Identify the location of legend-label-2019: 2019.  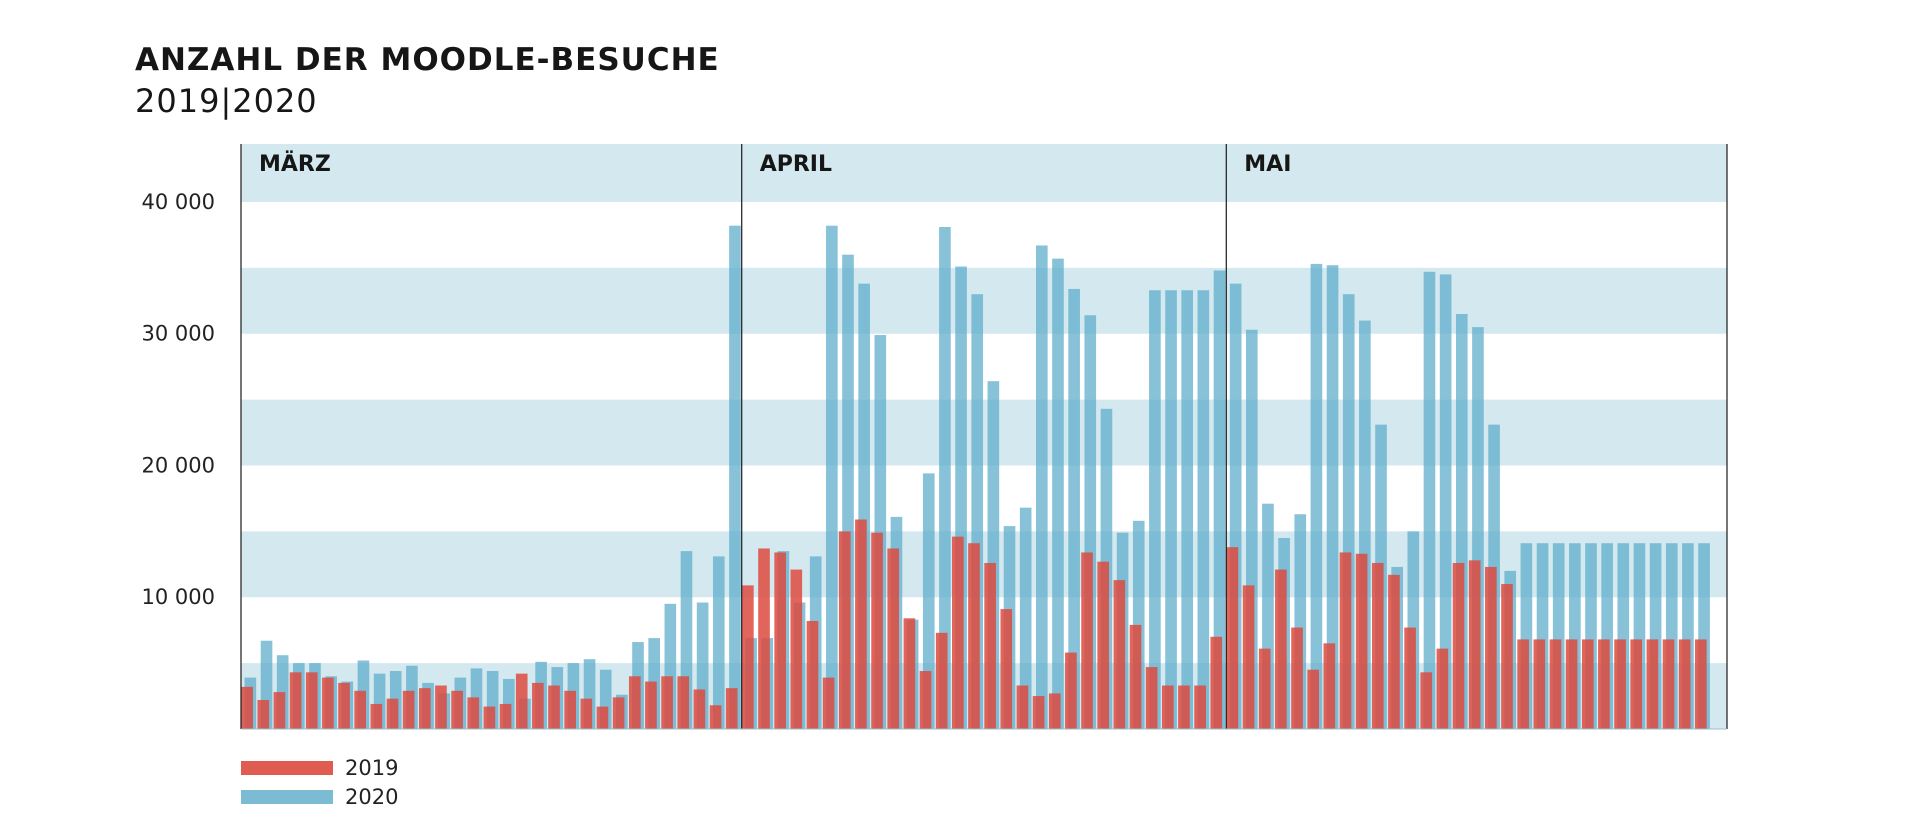
(371, 768).